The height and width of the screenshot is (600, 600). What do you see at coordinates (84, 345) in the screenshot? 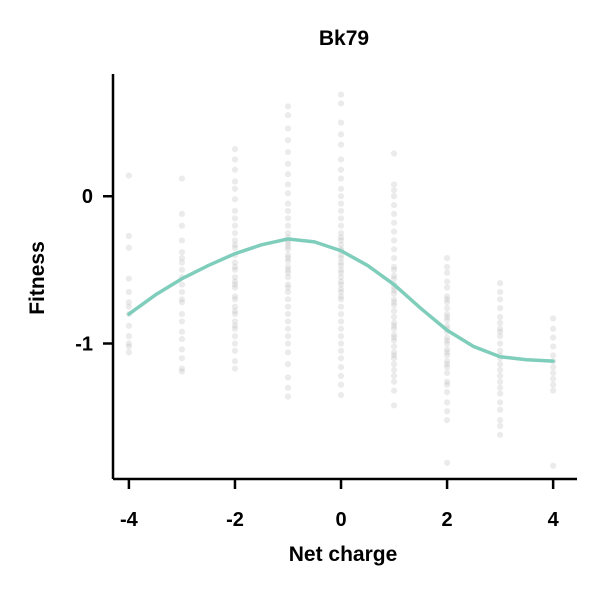
I see `y-tick-label: -1` at bounding box center [84, 345].